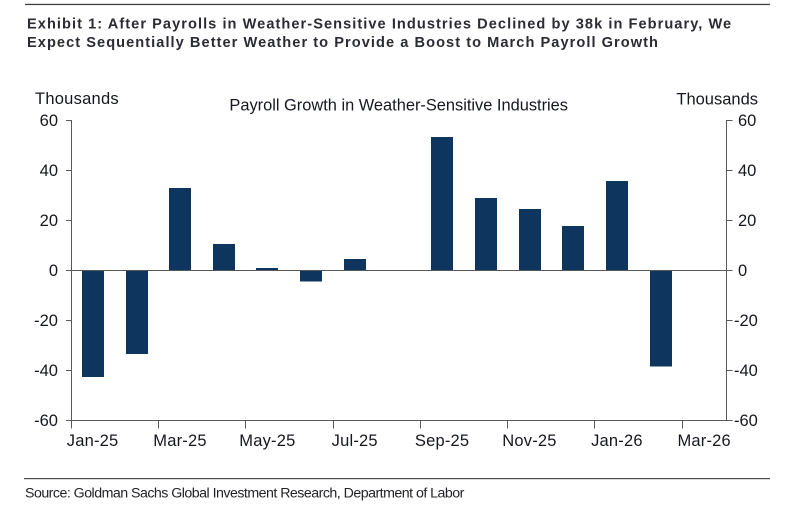 Image resolution: width=787 pixels, height=506 pixels. What do you see at coordinates (703, 441) in the screenshot?
I see `svg-text: Mar-26` at bounding box center [703, 441].